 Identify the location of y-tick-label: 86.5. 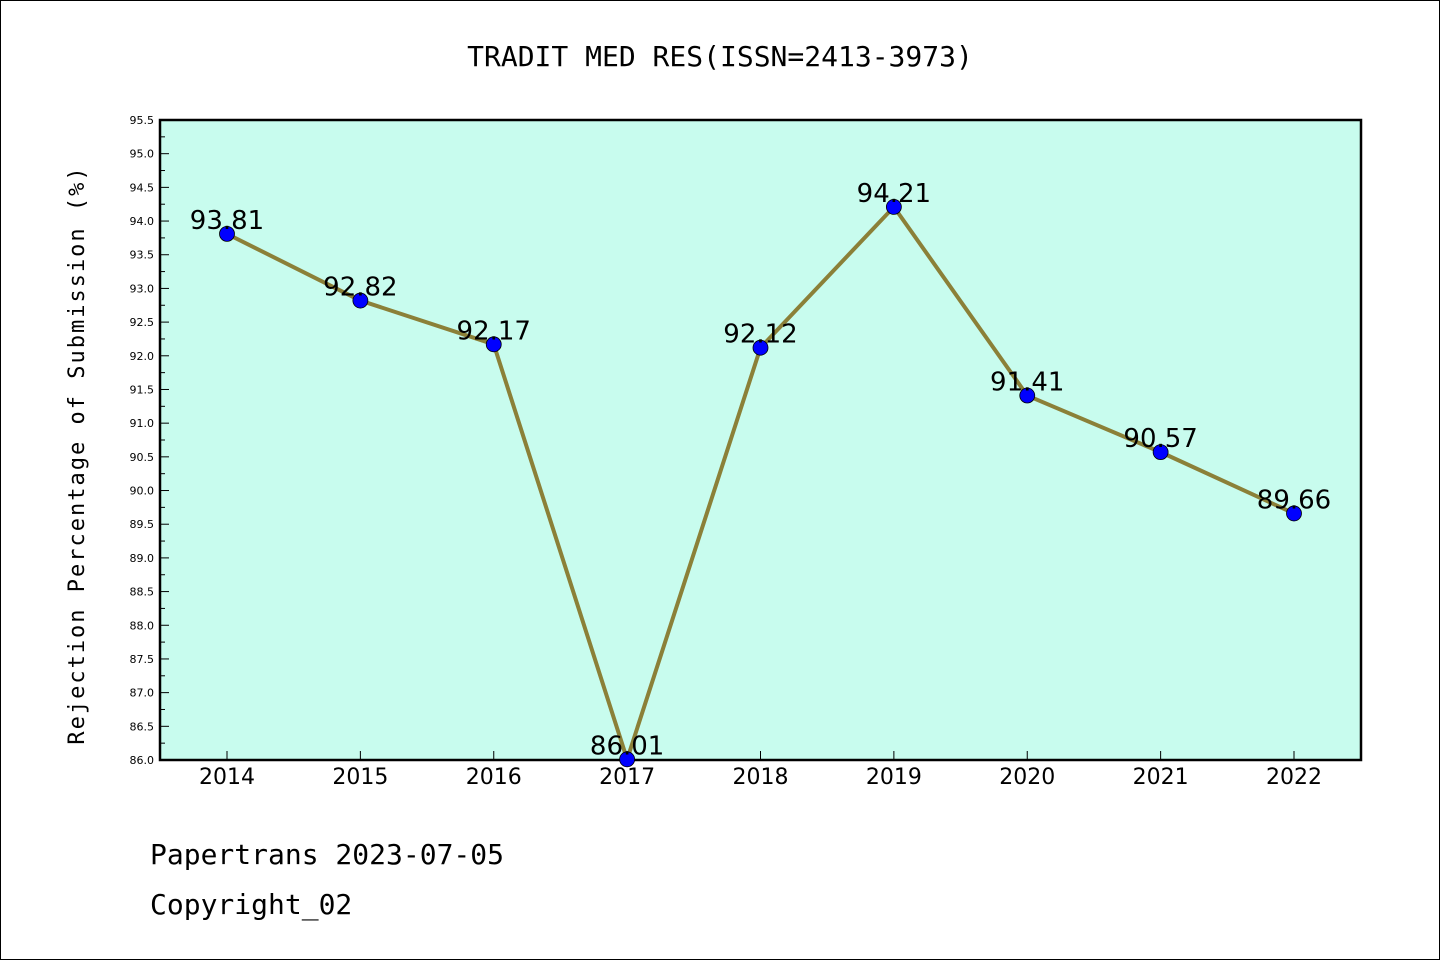
(142, 726).